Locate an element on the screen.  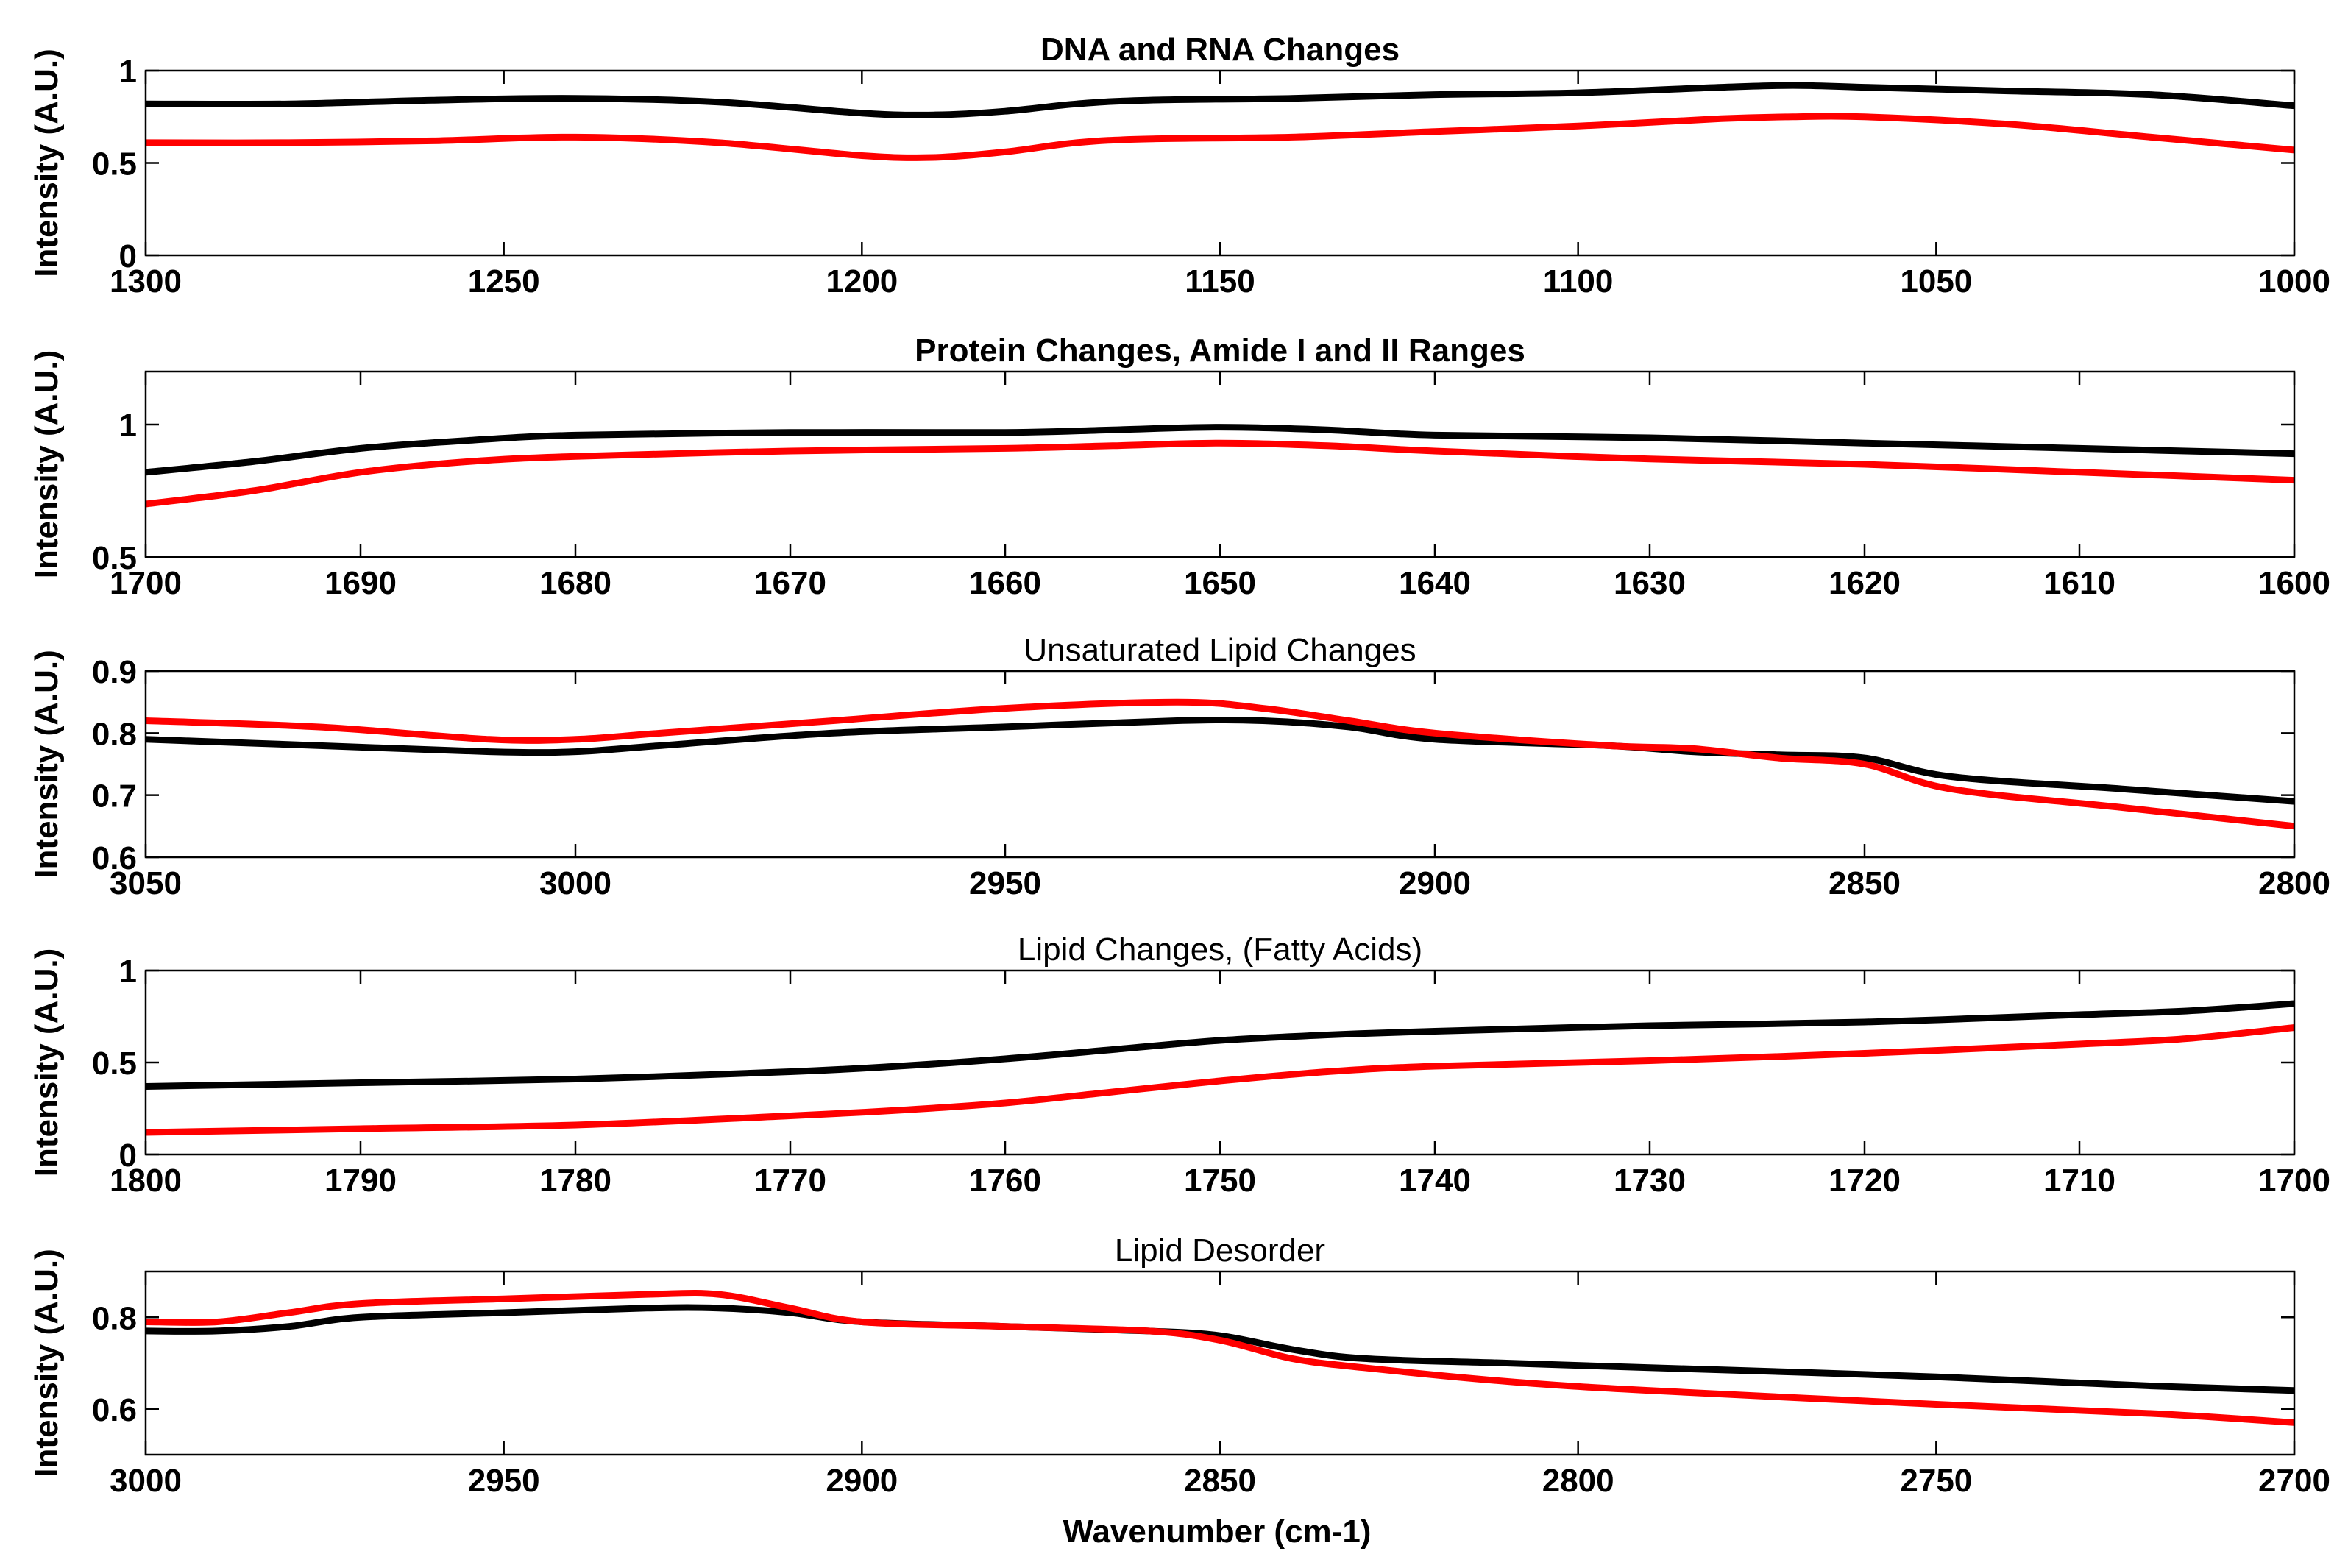
x-tick-label: 1640 is located at coordinates (1435, 583).